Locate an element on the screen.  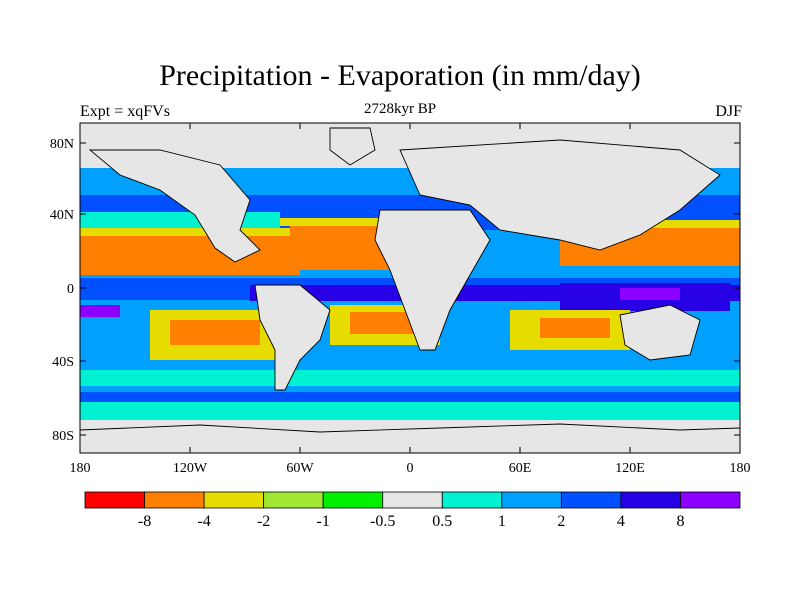
lon-label-120w: 120W is located at coordinates (190, 468).